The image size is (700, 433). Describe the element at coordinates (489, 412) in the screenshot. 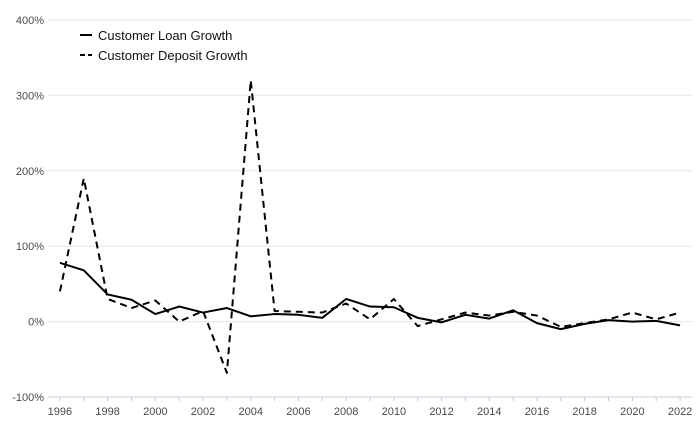

I see `x-tick-label: 2014` at that location.